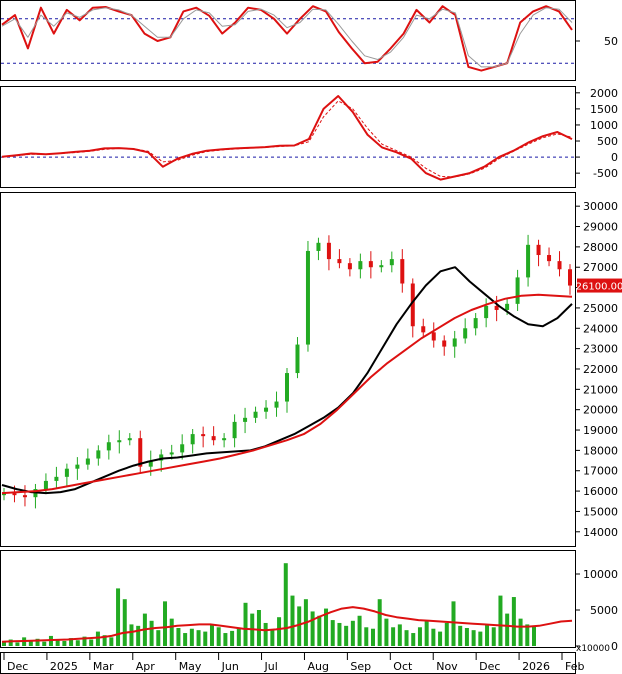  What do you see at coordinates (600, 491) in the screenshot?
I see `price-tick-label: 16000` at bounding box center [600, 491].